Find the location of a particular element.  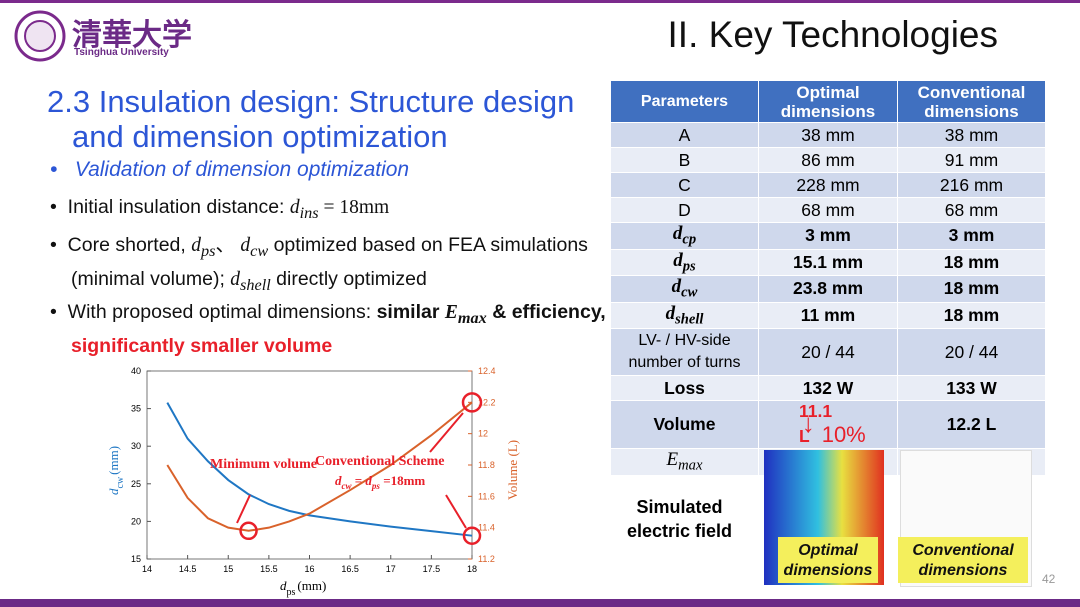

table-cell: 91 mm is located at coordinates (971, 160).